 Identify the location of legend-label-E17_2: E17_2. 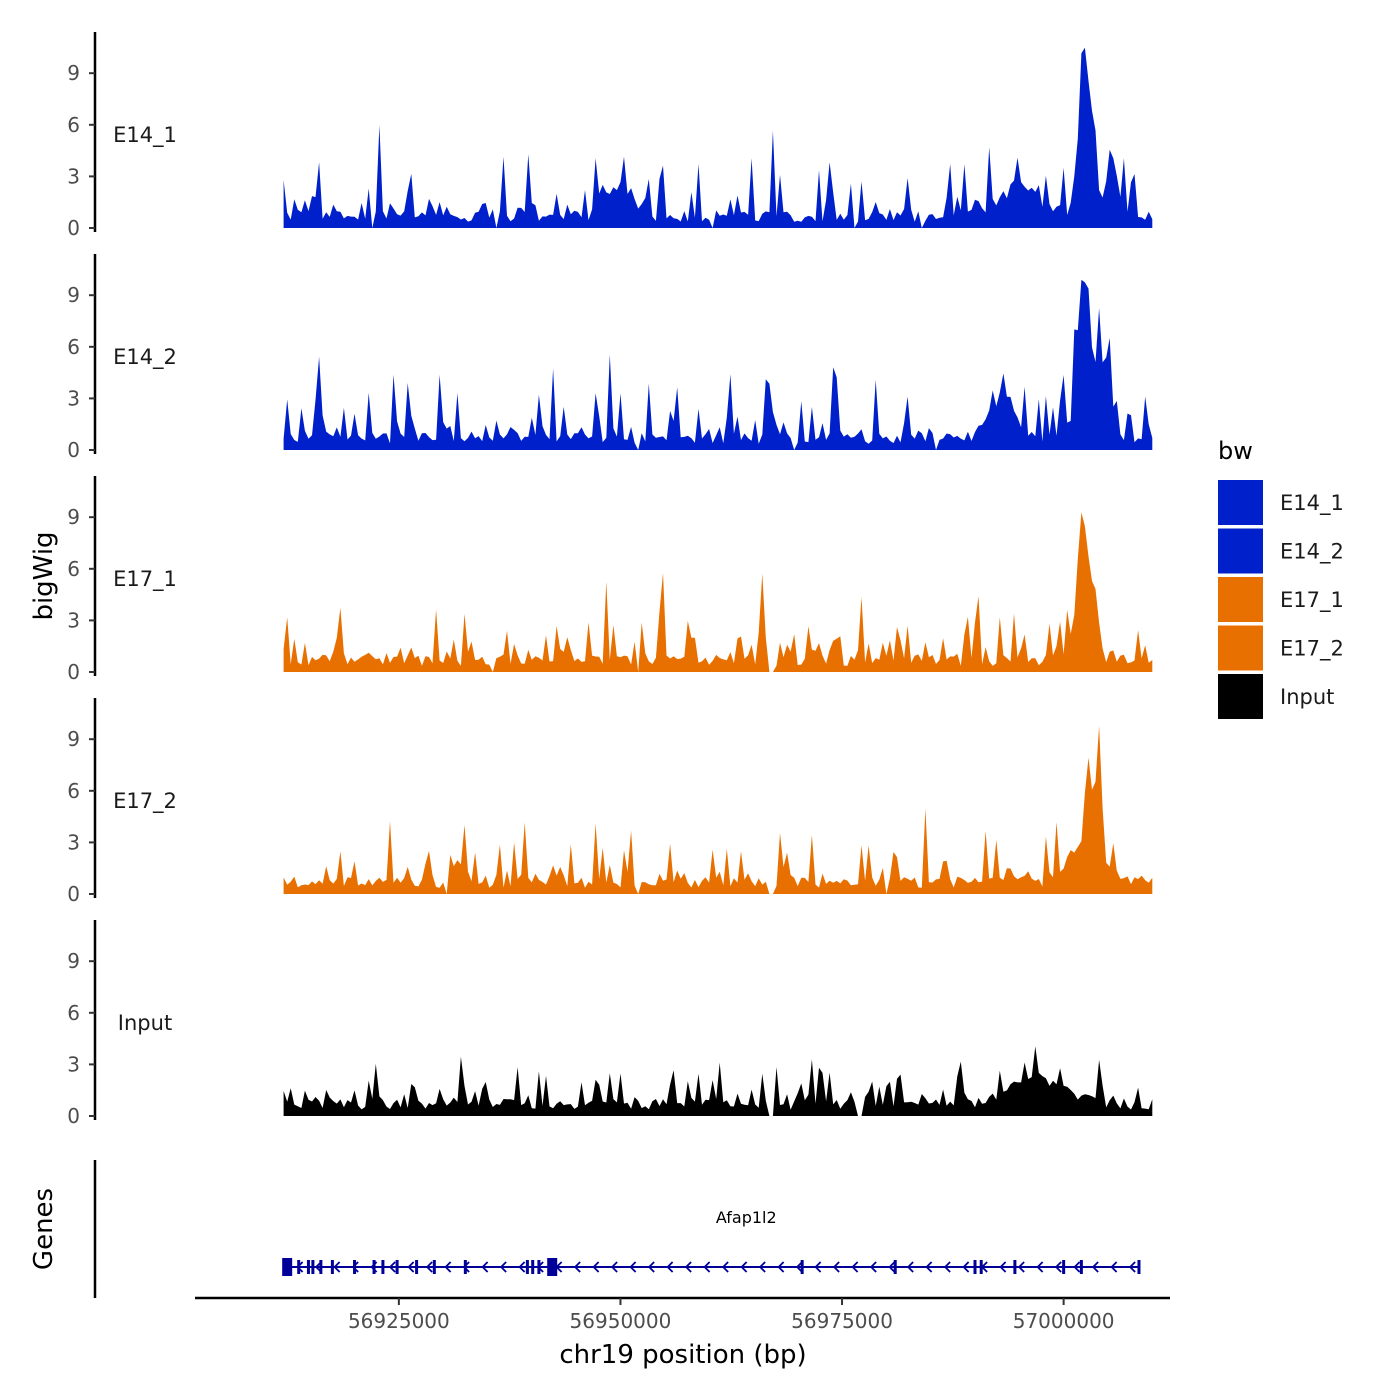
(1312, 649).